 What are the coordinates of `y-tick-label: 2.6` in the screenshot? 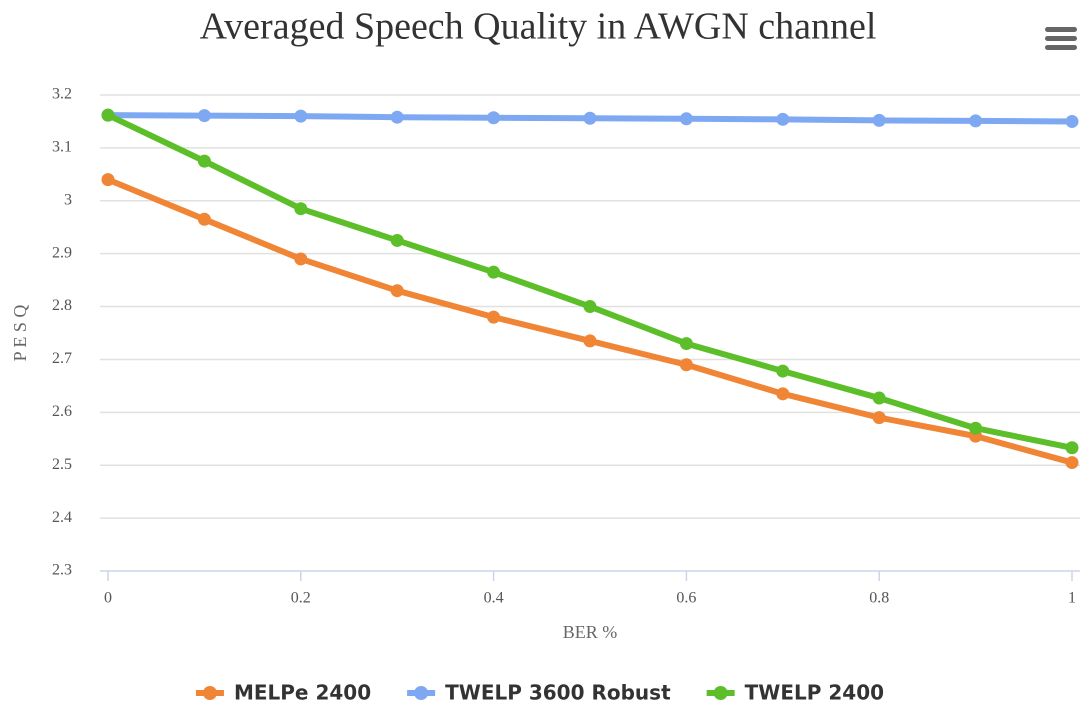 It's located at (62, 411).